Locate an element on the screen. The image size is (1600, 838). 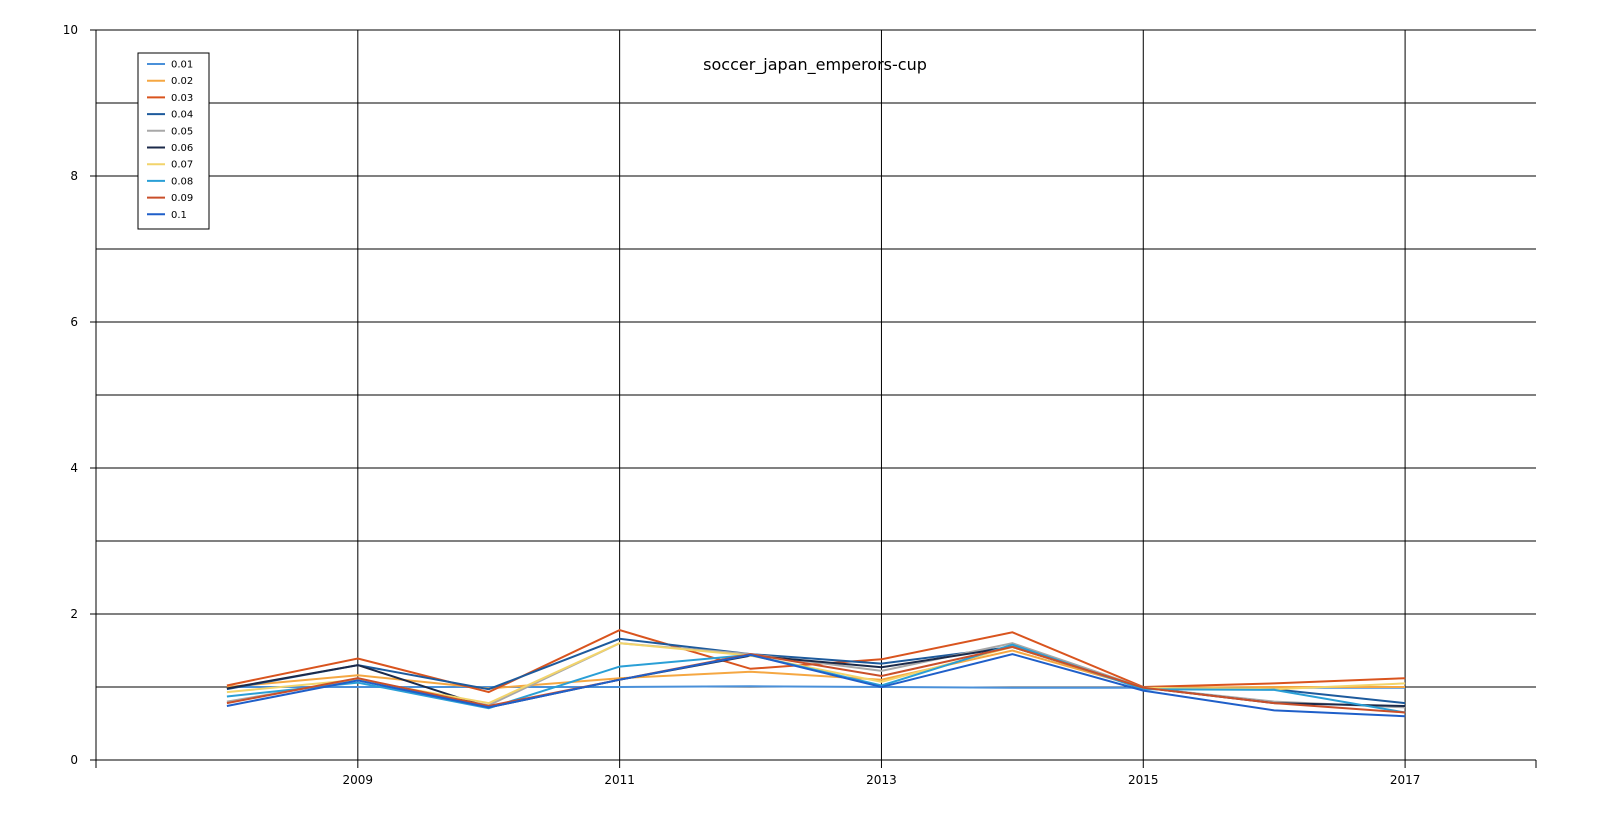
legend-label: 0.06 is located at coordinates (182, 148).